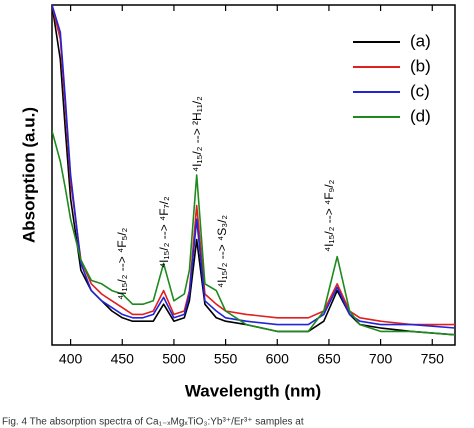 Image resolution: width=474 pixels, height=428 pixels. What do you see at coordinates (420, 90) in the screenshot?
I see `legend-label: (c)` at bounding box center [420, 90].